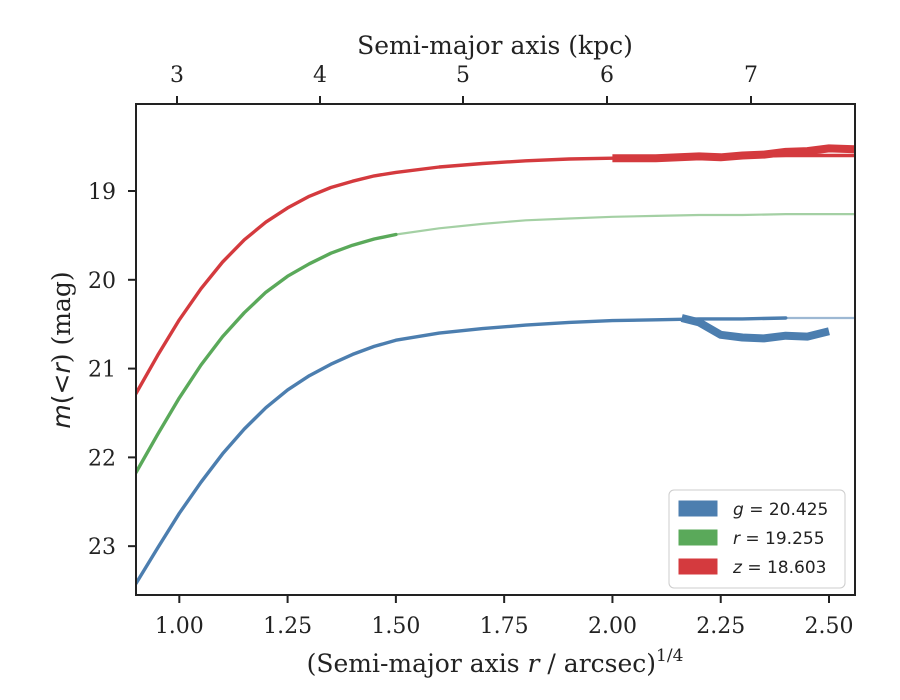 This screenshot has height=700, width=900. I want to click on legend-band-z: z, so click(737, 568).